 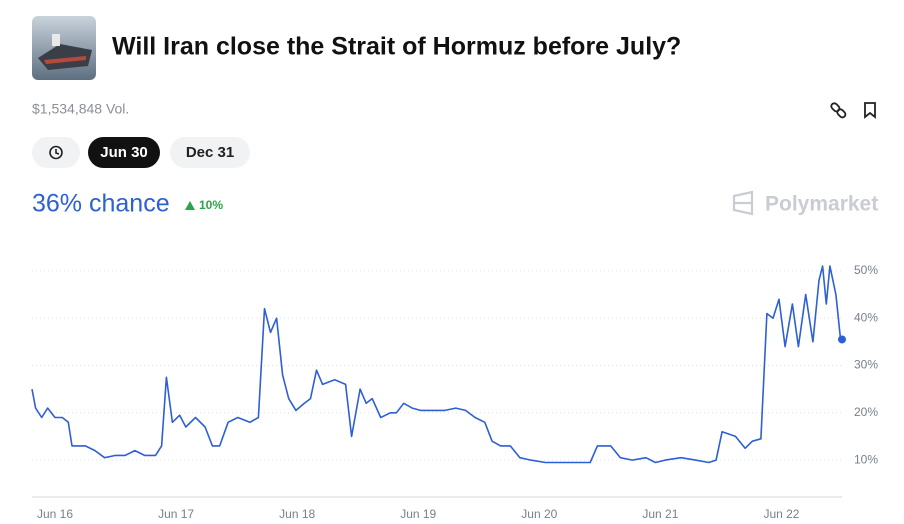 What do you see at coordinates (838, 110) in the screenshot?
I see `link-icon` at bounding box center [838, 110].